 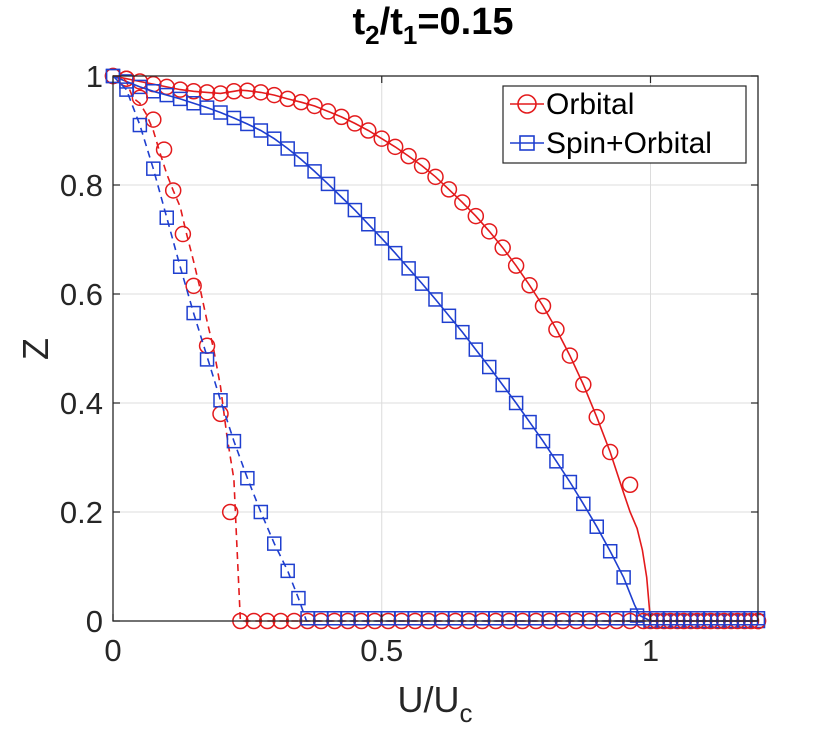 What do you see at coordinates (381, 650) in the screenshot?
I see `x-tick-label: 0.5` at bounding box center [381, 650].